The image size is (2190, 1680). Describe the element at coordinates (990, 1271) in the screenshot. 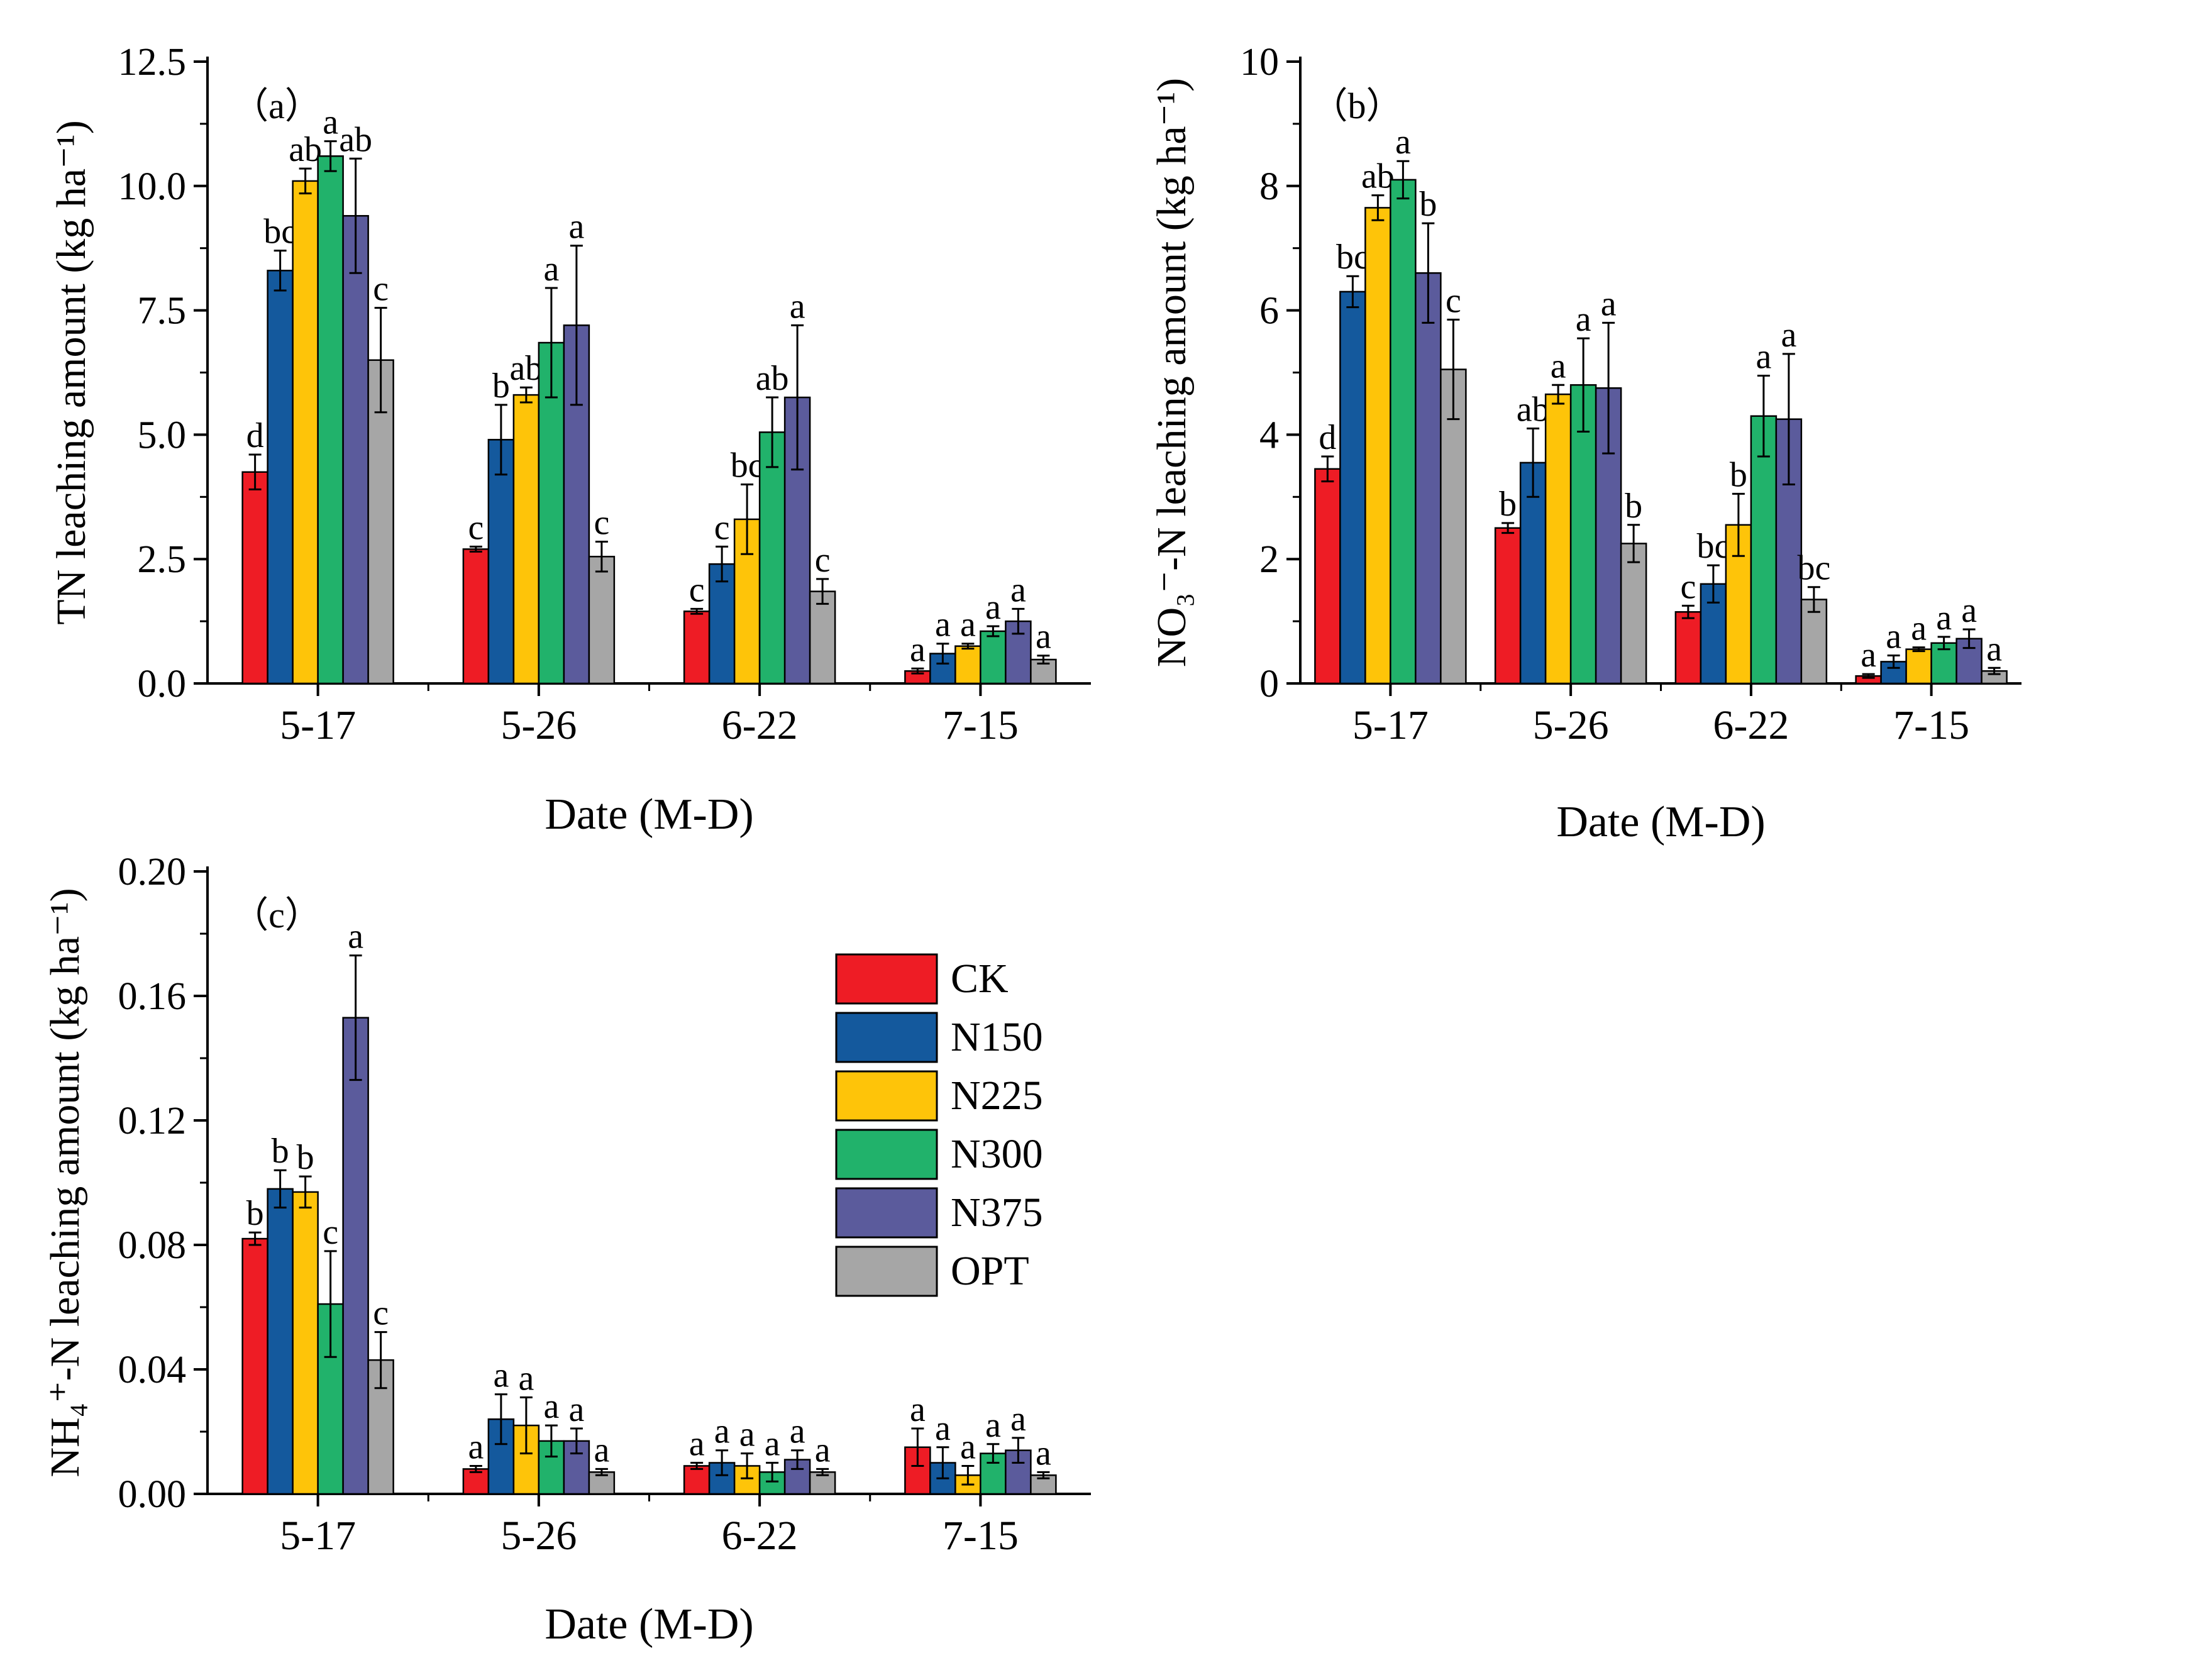

I see `legend-label: OPT` at that location.